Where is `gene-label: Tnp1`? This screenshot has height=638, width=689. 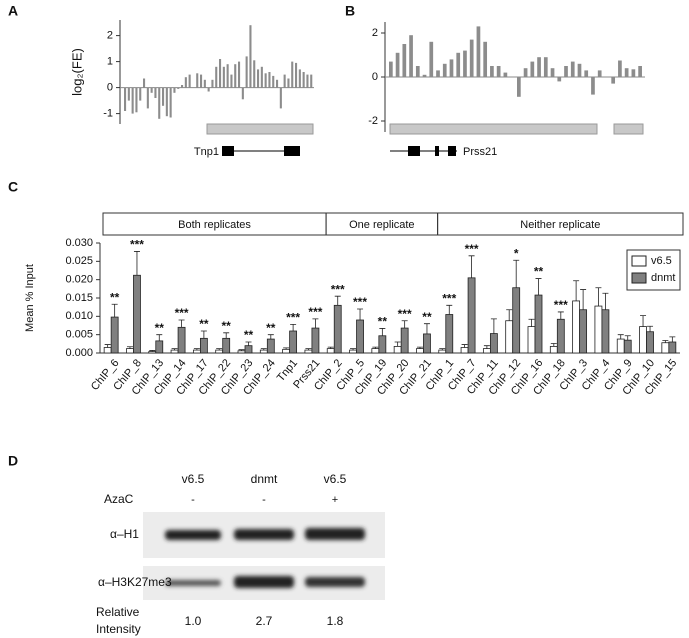
gene-label: Tnp1 is located at coordinates (206, 152).